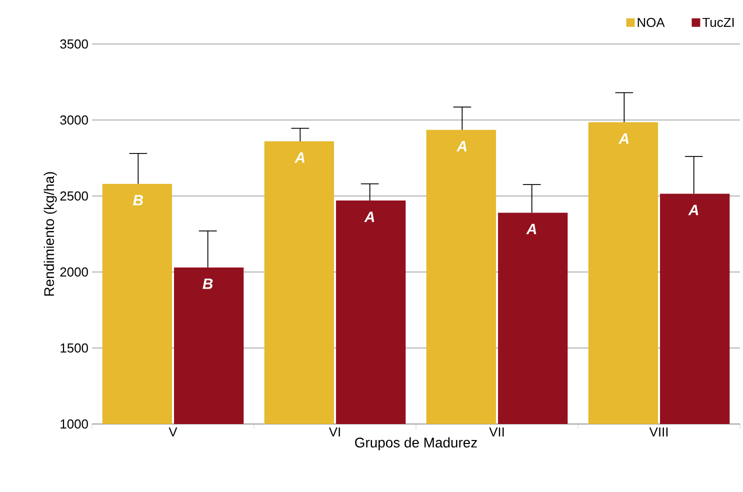 This screenshot has width=743, height=492. What do you see at coordinates (74, 44) in the screenshot?
I see `y-tick-label: 3500` at bounding box center [74, 44].